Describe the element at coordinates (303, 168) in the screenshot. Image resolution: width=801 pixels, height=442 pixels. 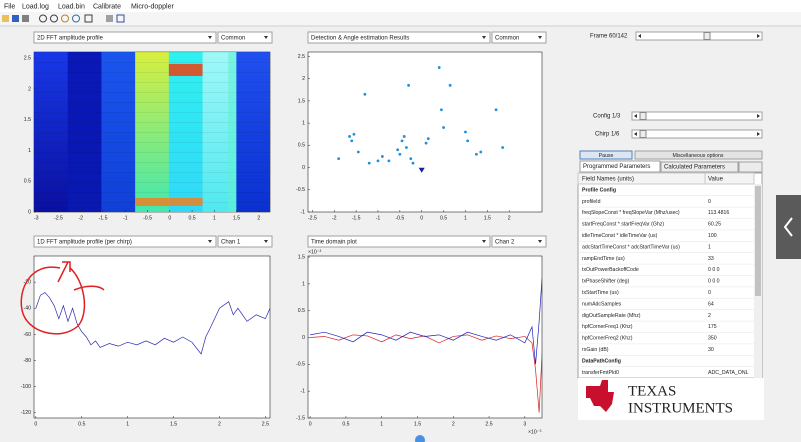
I see `y-tick-label: 0` at that location.